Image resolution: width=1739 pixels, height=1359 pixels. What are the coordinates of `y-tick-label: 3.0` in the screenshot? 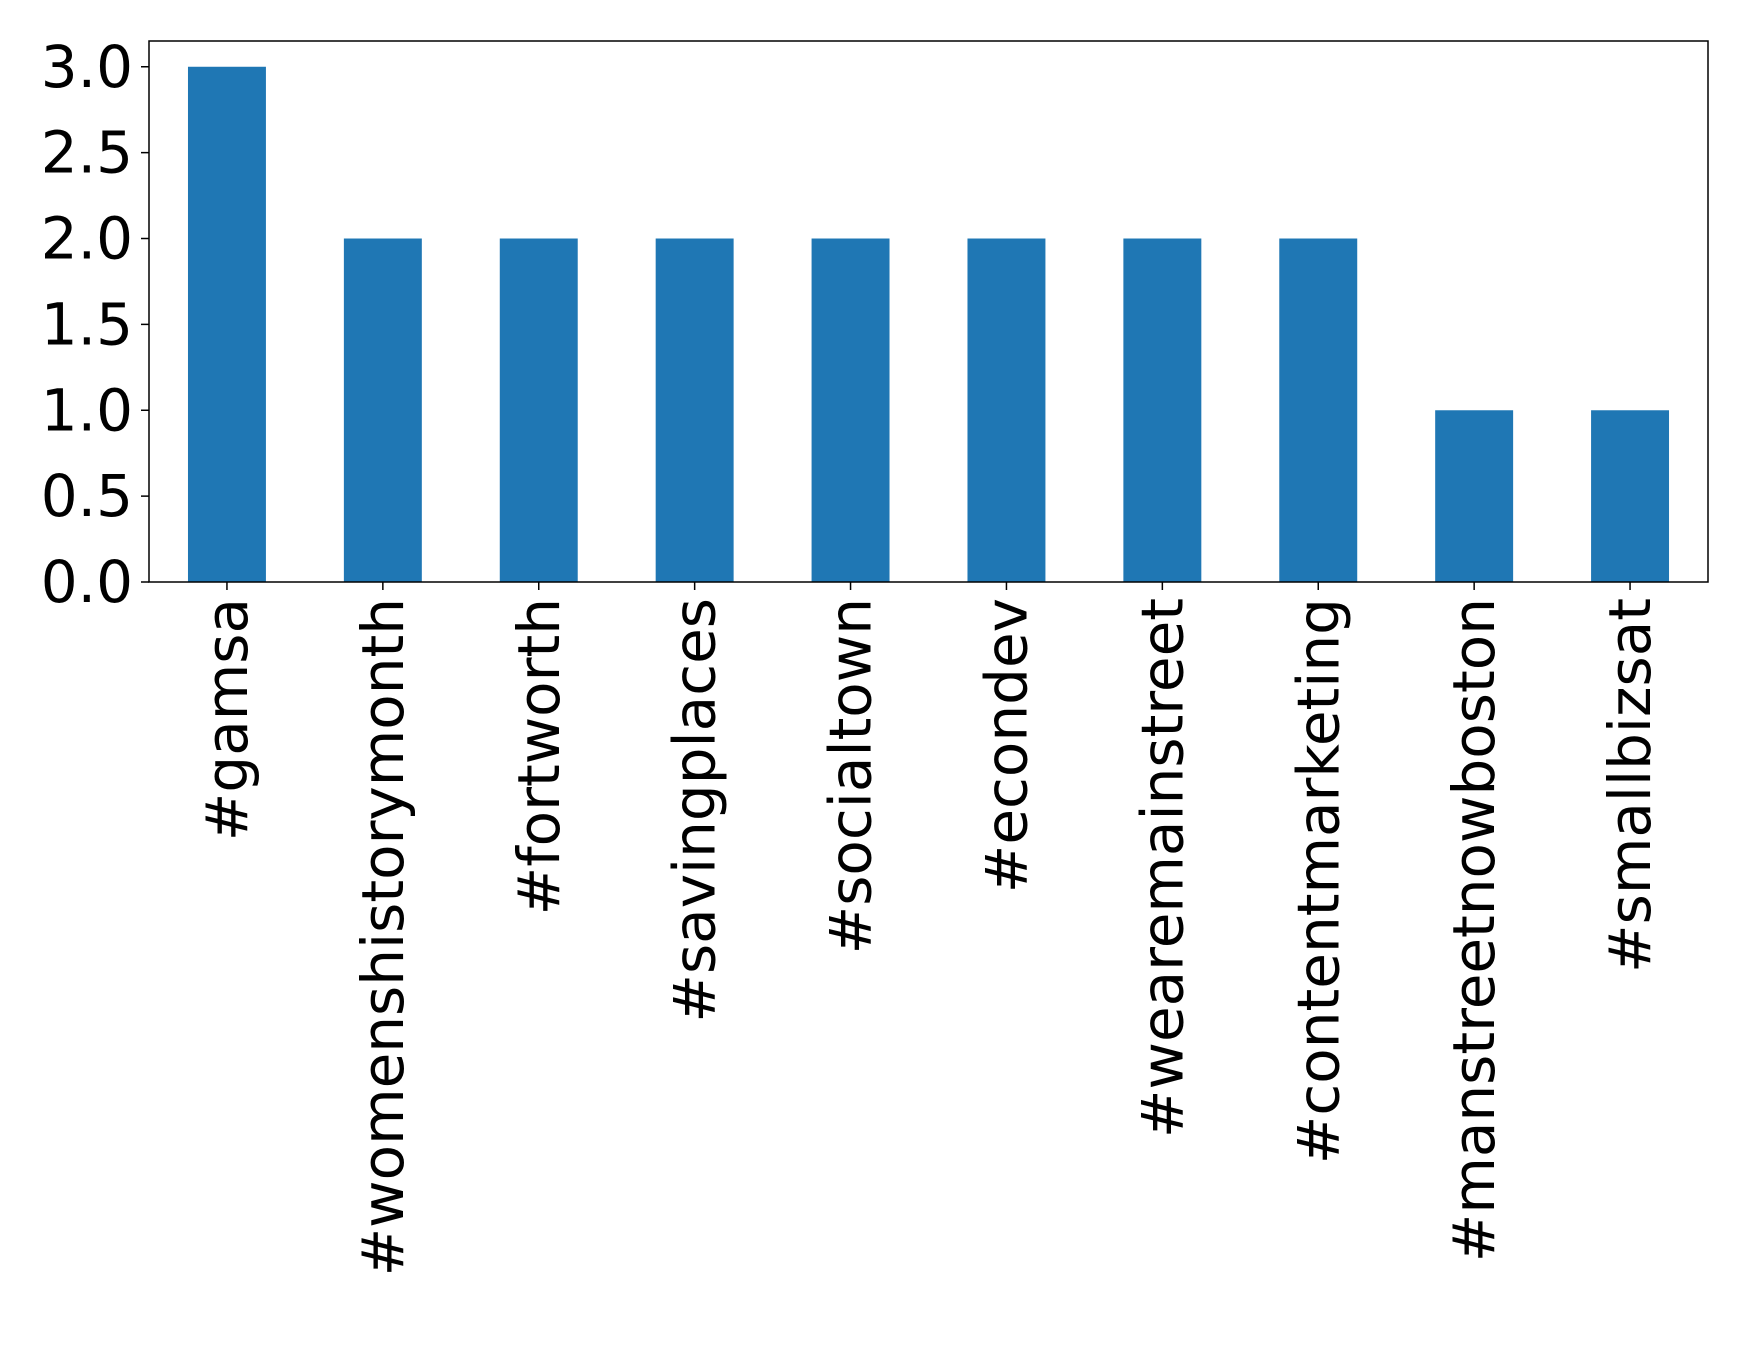 It's located at (87, 67).